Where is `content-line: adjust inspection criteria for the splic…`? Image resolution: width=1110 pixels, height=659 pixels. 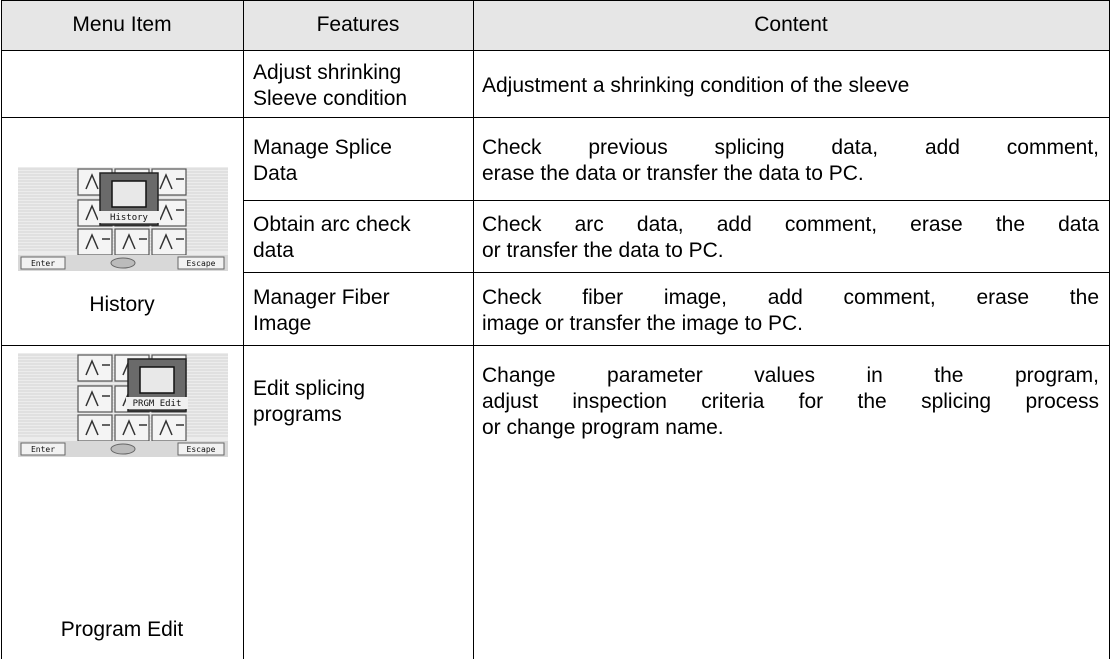
content-line: adjust inspection criteria for the splic… is located at coordinates (790, 401).